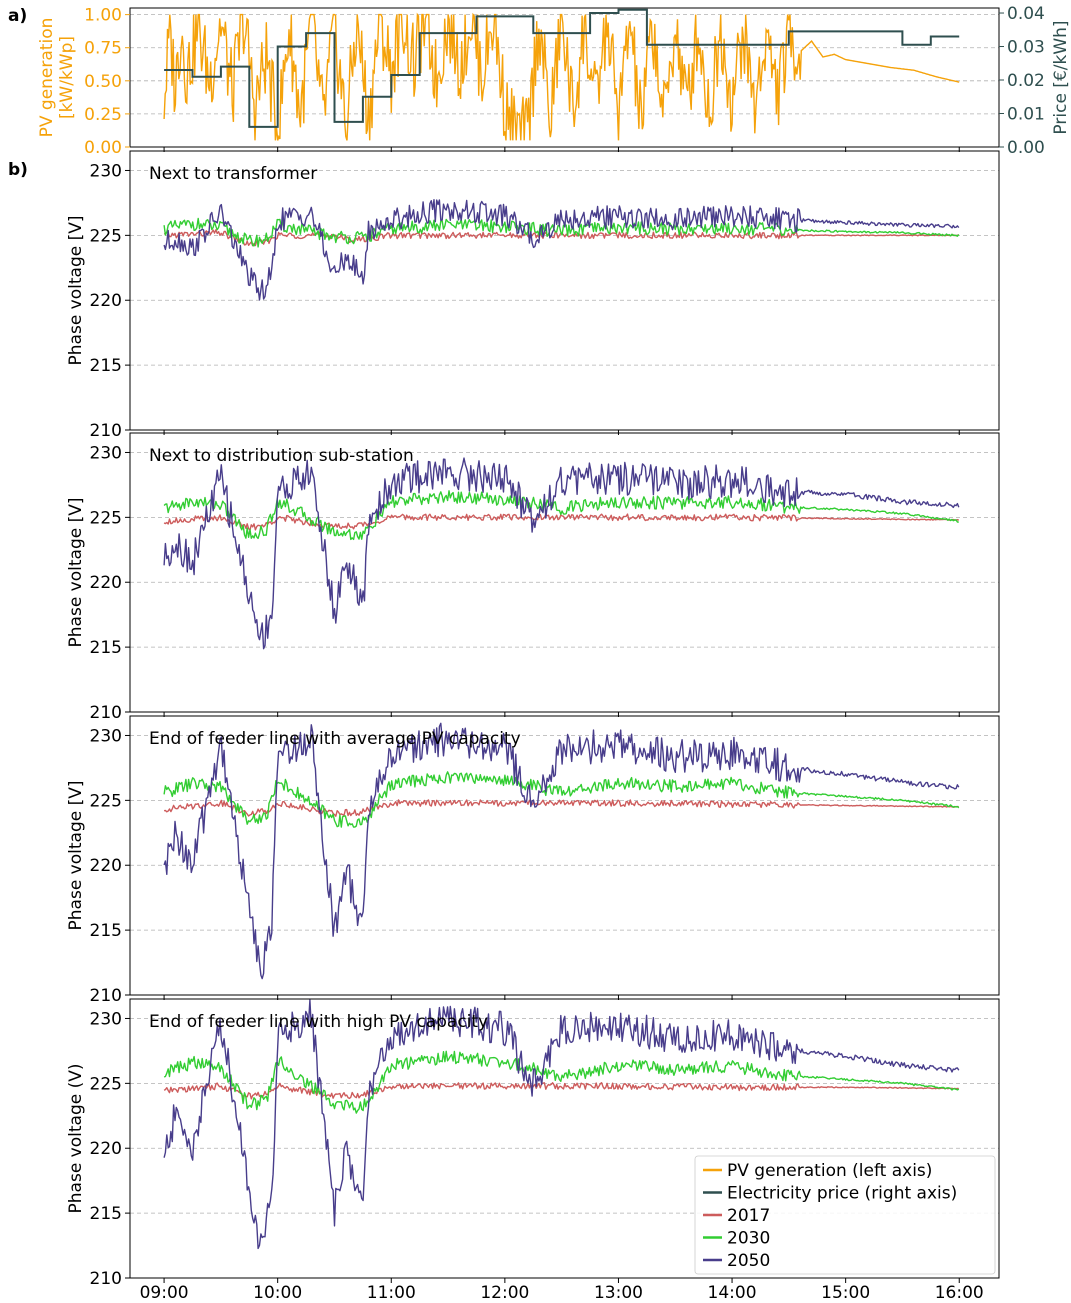  What do you see at coordinates (1026, 48) in the screenshot?
I see `y-tick-label: 0.03` at bounding box center [1026, 48].